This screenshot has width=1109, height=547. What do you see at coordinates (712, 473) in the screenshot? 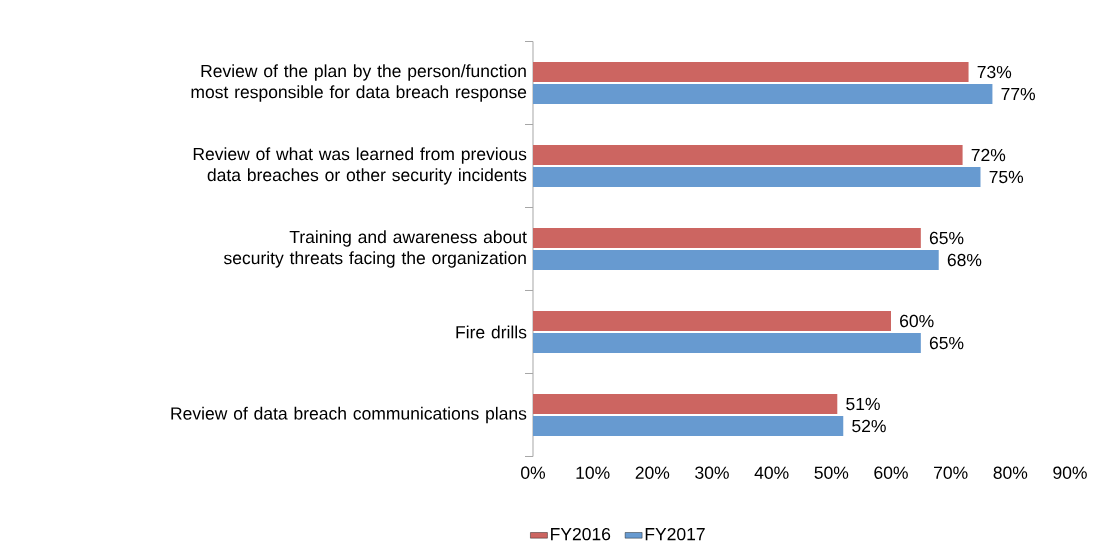
I see `x-tick-label: 30%` at bounding box center [712, 473].